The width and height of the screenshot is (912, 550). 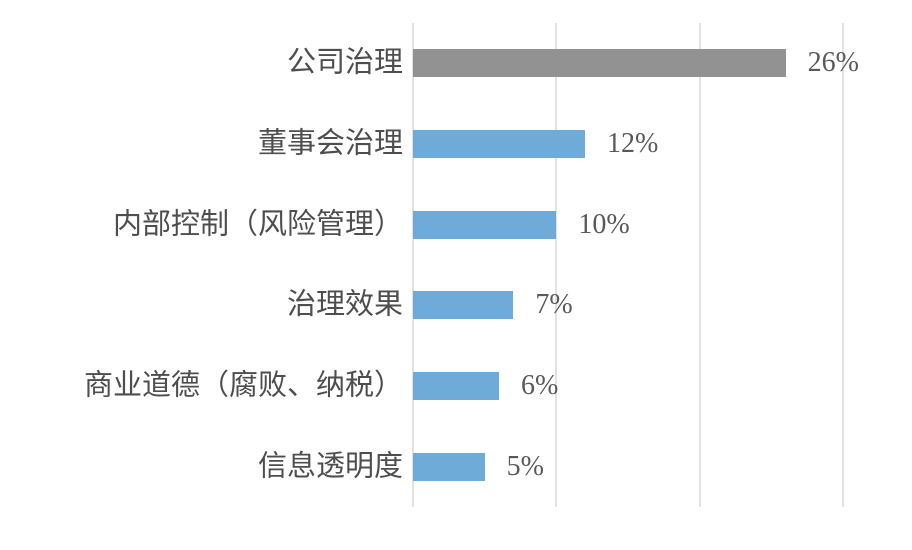 I want to click on category-label: 信息透明度, so click(x=330, y=466).